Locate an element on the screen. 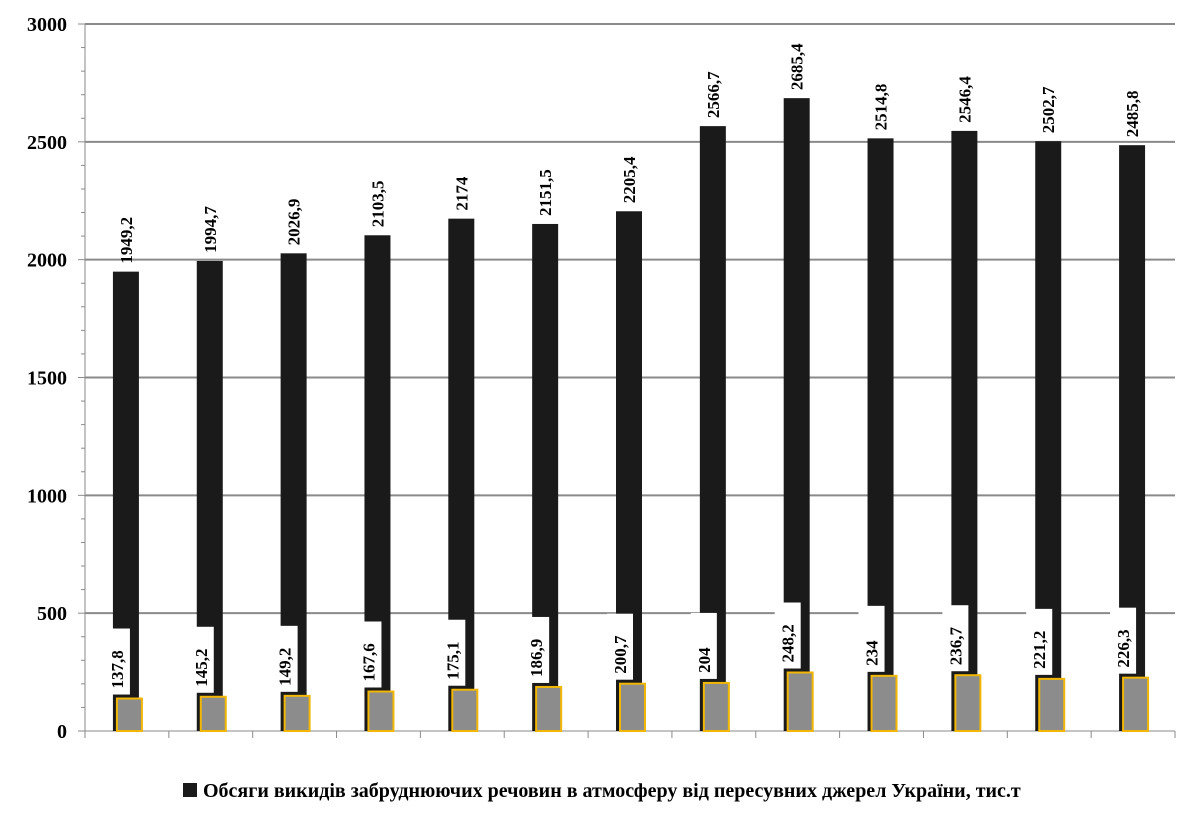 The width and height of the screenshot is (1190, 834). legend-swatch-icon is located at coordinates (190, 790).